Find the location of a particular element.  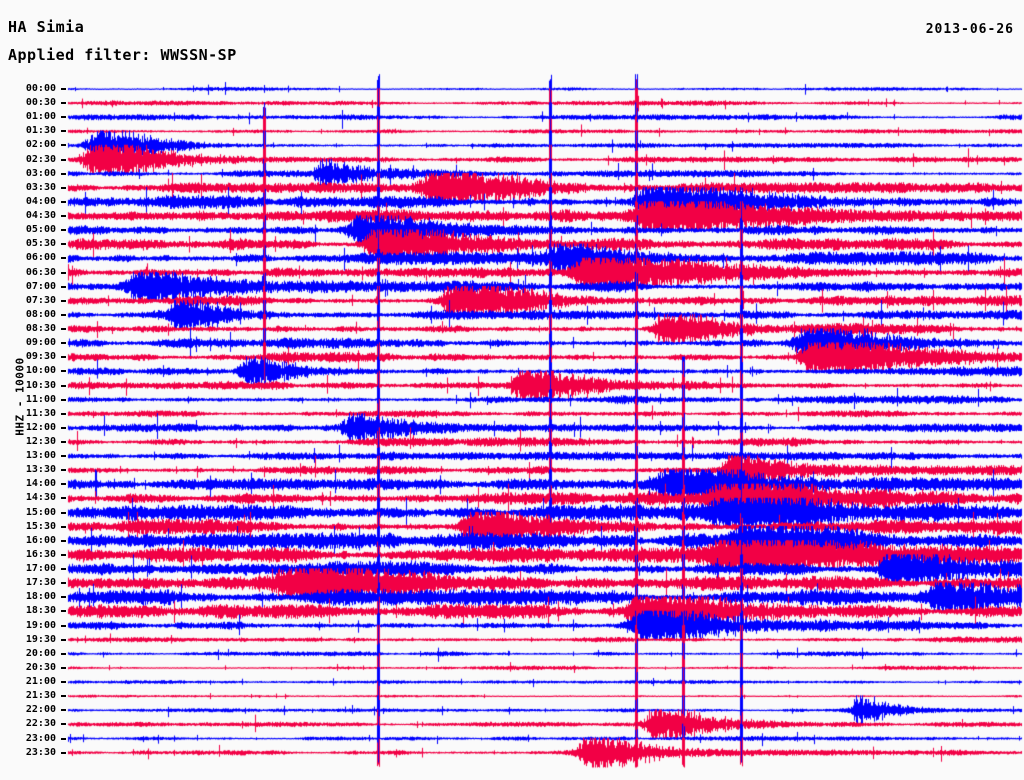

applied-filter-label: Applied filter: WWSSN-SP is located at coordinates (122, 55).